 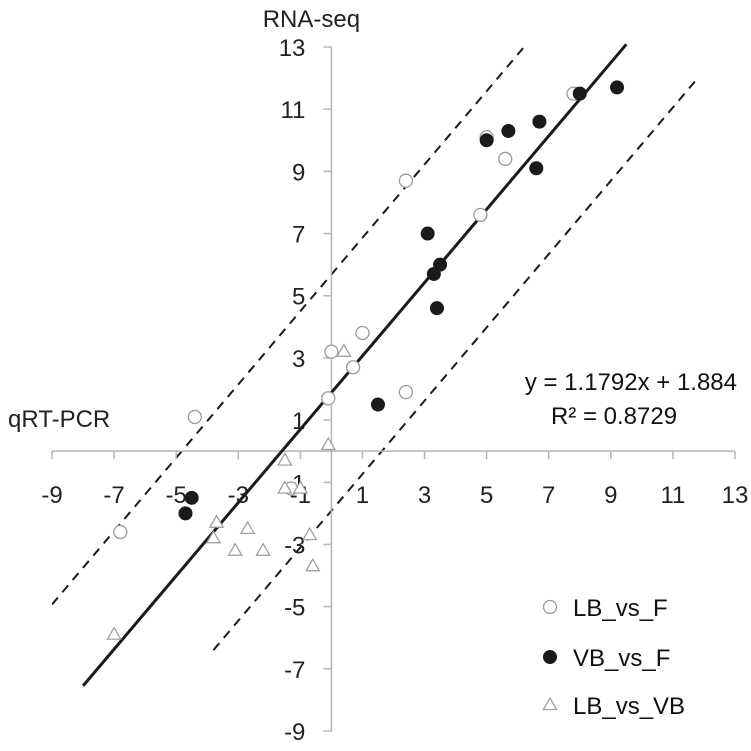 What do you see at coordinates (548, 495) in the screenshot?
I see `x-tick-label: 7` at bounding box center [548, 495].